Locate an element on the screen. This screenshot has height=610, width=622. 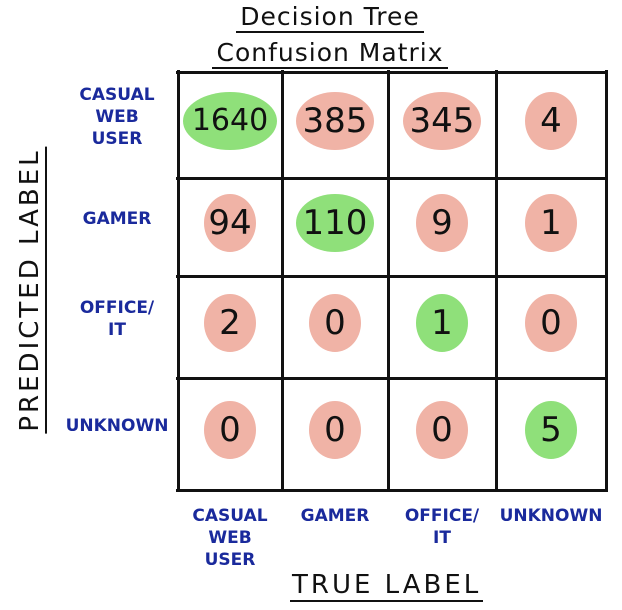
column-label: CASUAL WEB USER is located at coordinates (230, 538).